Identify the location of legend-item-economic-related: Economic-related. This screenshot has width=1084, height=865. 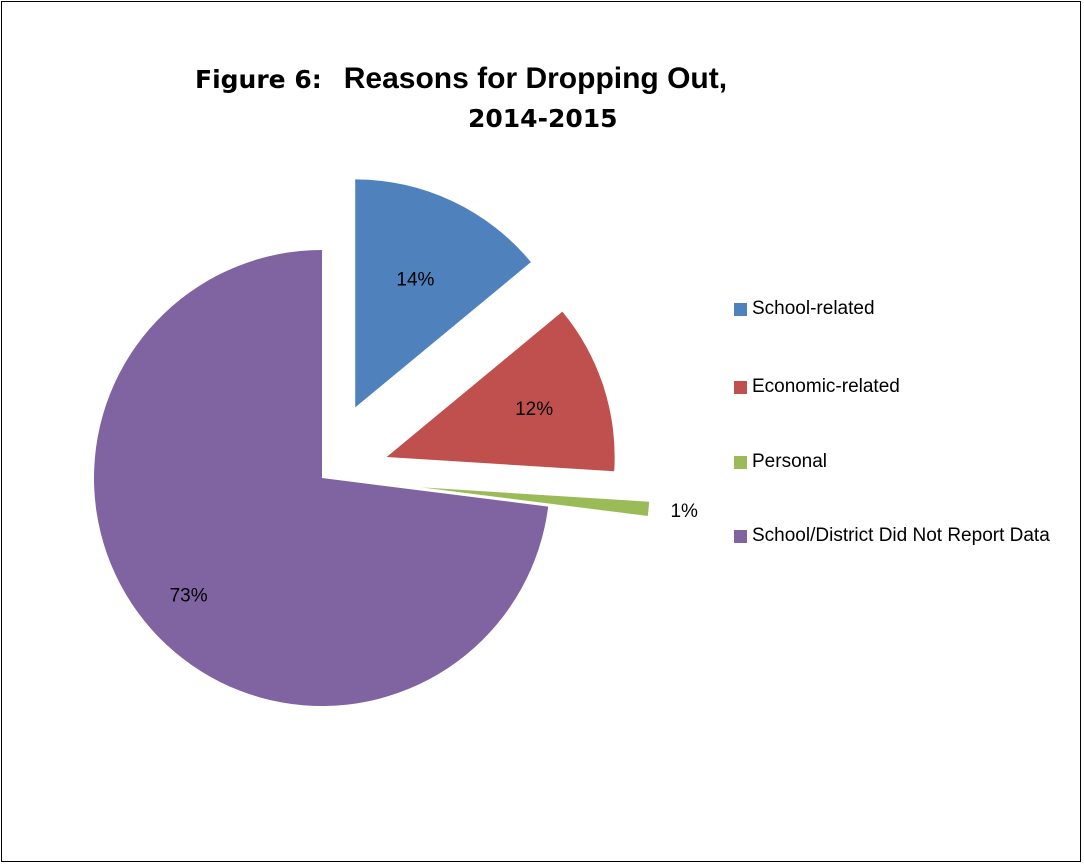
(898, 387).